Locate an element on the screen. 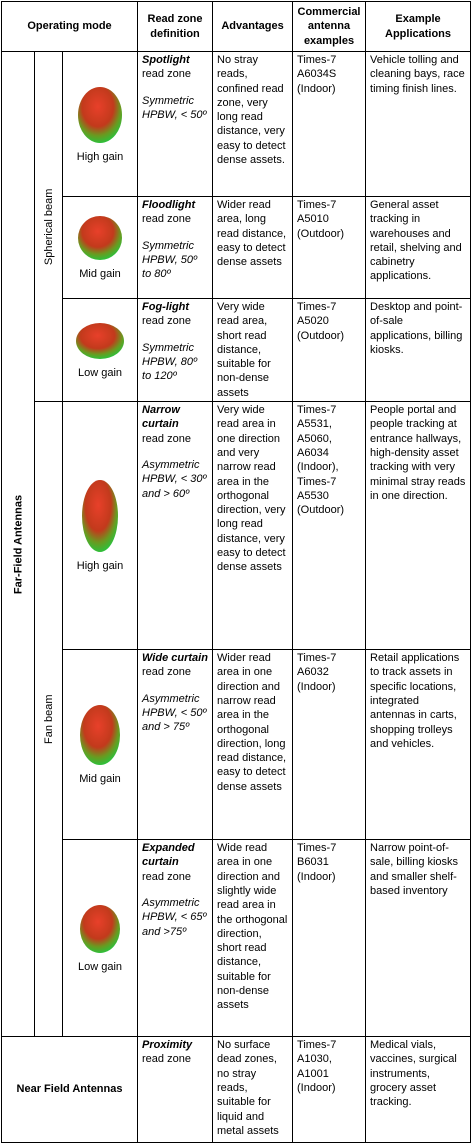 The height and width of the screenshot is (1143, 471). hpbw: Symmetric HPBW, 80º to 120º is located at coordinates (169, 362).